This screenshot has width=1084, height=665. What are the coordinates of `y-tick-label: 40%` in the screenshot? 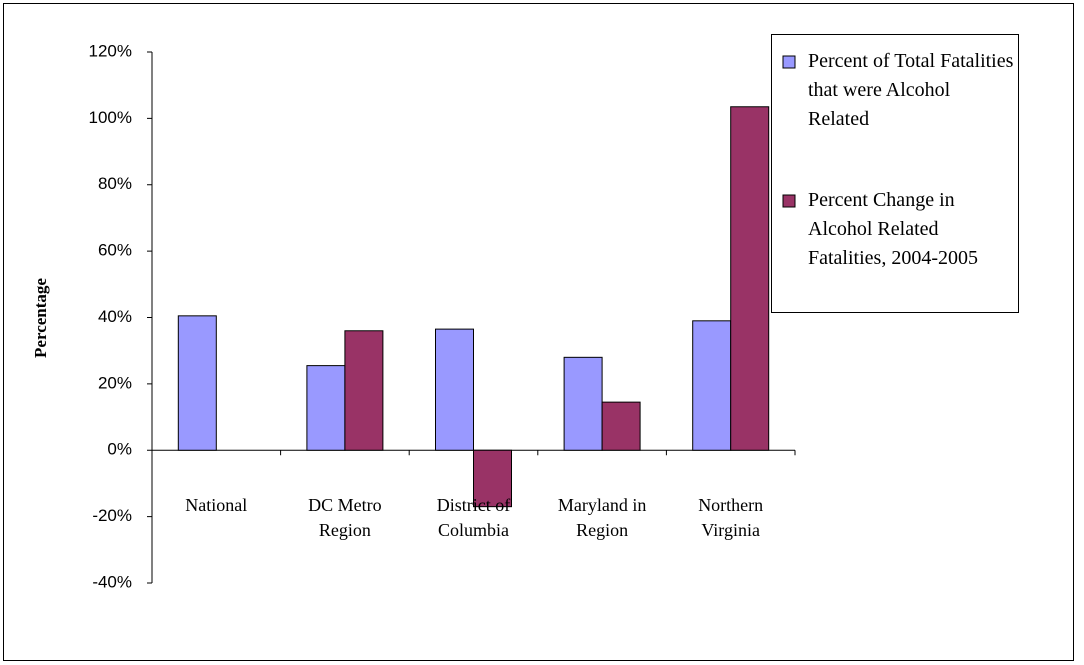 It's located at (115, 316).